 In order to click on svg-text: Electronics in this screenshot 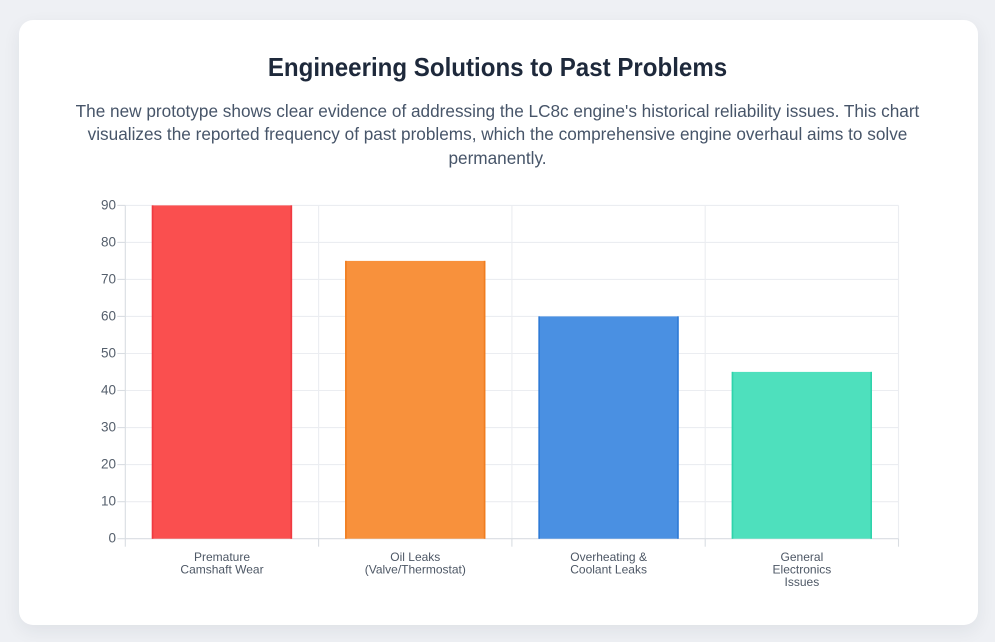, I will do `click(802, 570)`.